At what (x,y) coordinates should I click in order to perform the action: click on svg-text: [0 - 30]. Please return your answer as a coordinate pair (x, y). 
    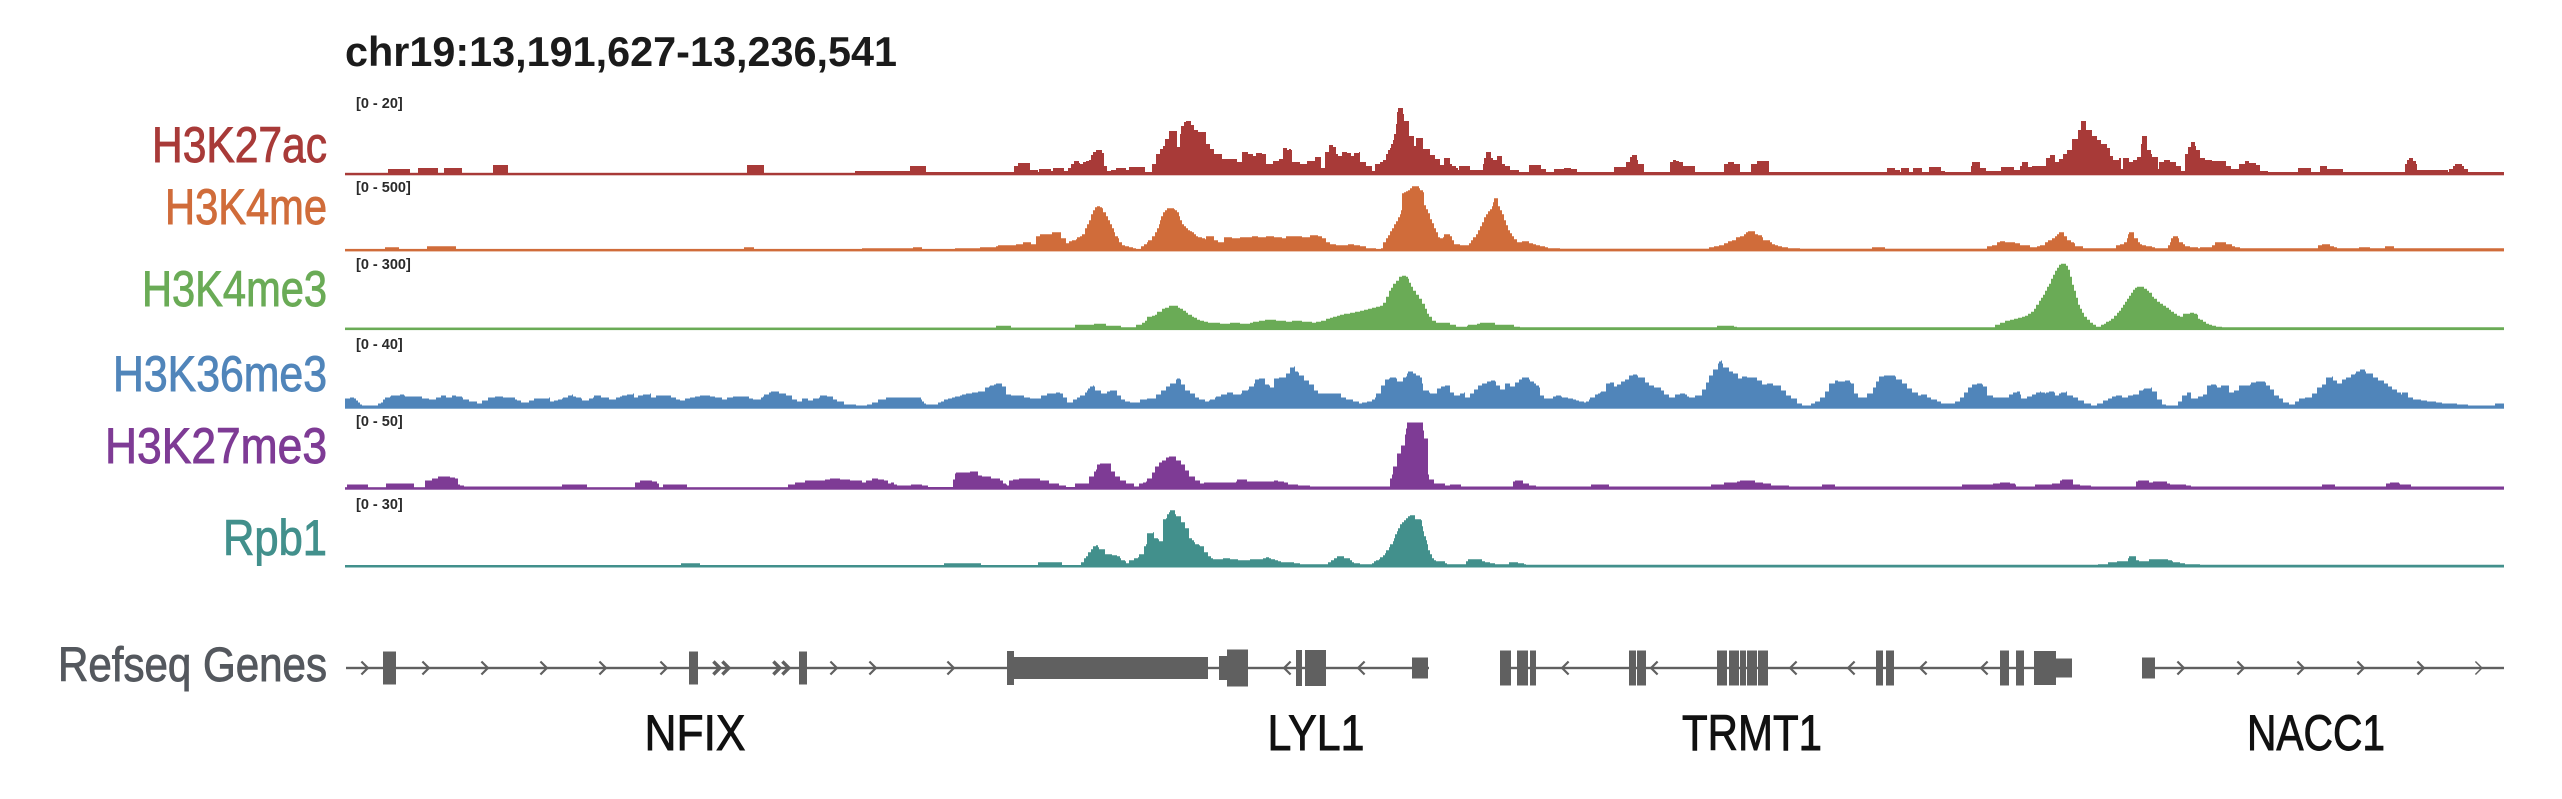
    Looking at the image, I should click on (379, 505).